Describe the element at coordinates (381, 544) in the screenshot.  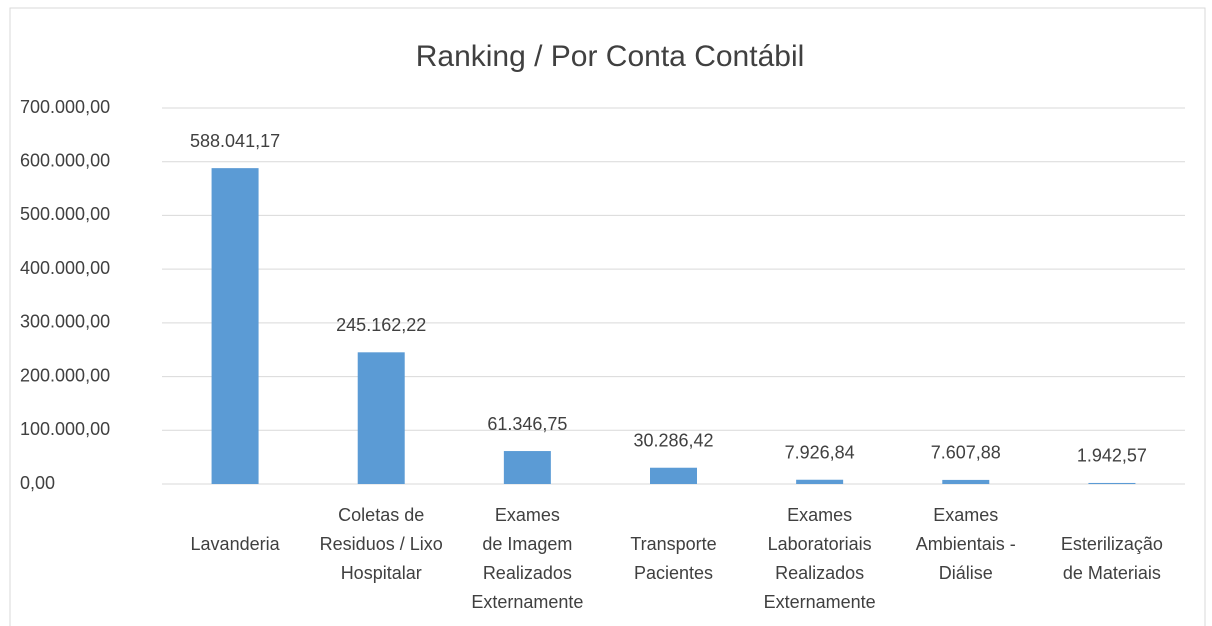
I see `x-tick-label: Coletas de Residuos / Lixo Hospitalar` at that location.